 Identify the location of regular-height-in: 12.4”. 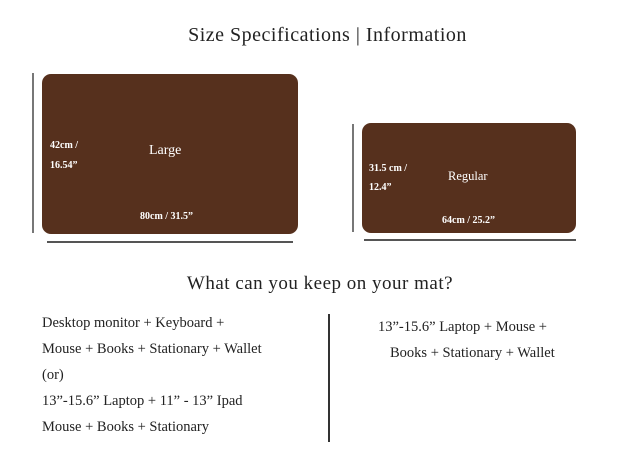
(380, 187).